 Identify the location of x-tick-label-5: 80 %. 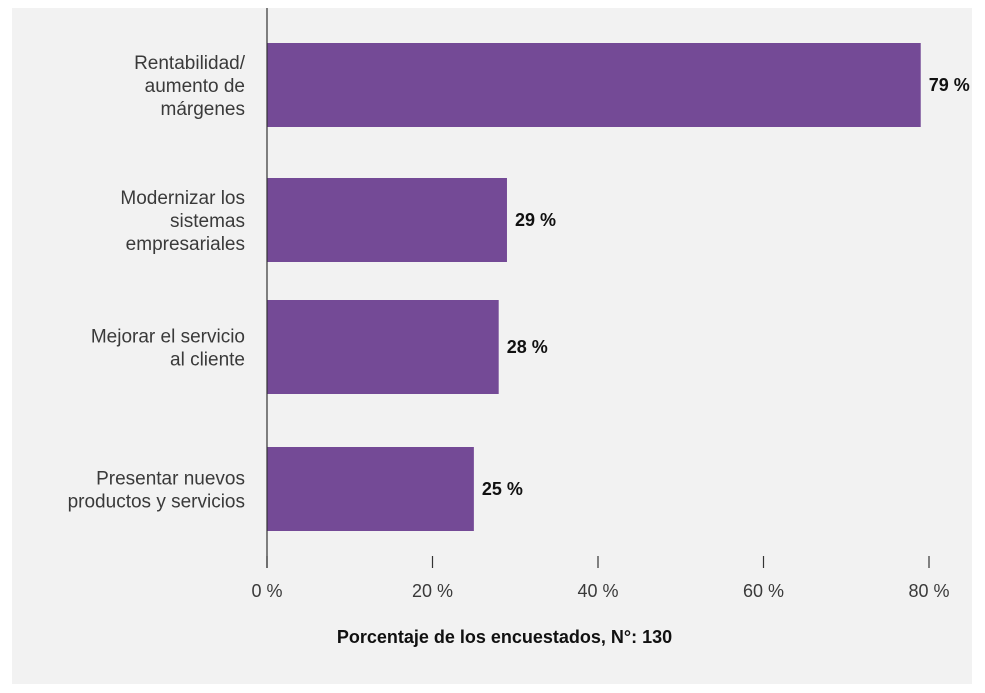
(928, 591).